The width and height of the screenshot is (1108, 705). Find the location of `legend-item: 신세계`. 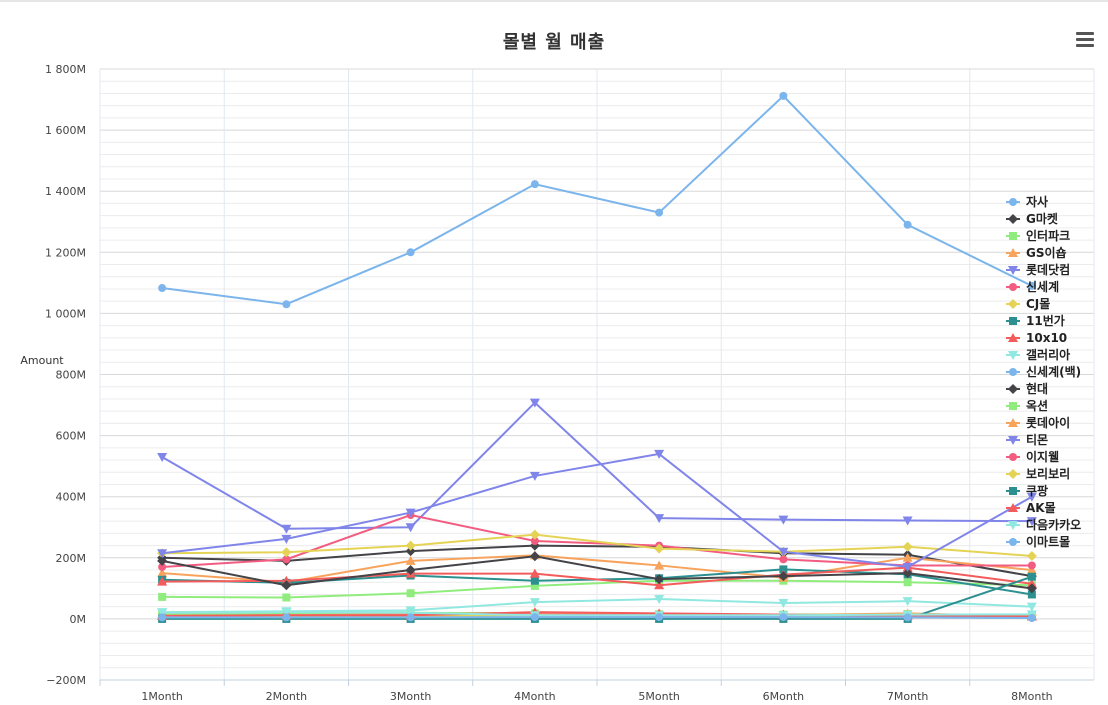

legend-item: 신세계 is located at coordinates (1032, 286).